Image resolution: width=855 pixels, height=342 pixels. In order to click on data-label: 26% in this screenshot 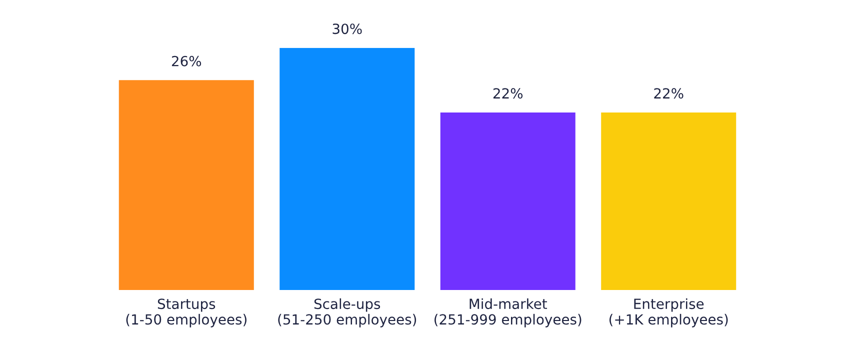, I will do `click(187, 61)`.